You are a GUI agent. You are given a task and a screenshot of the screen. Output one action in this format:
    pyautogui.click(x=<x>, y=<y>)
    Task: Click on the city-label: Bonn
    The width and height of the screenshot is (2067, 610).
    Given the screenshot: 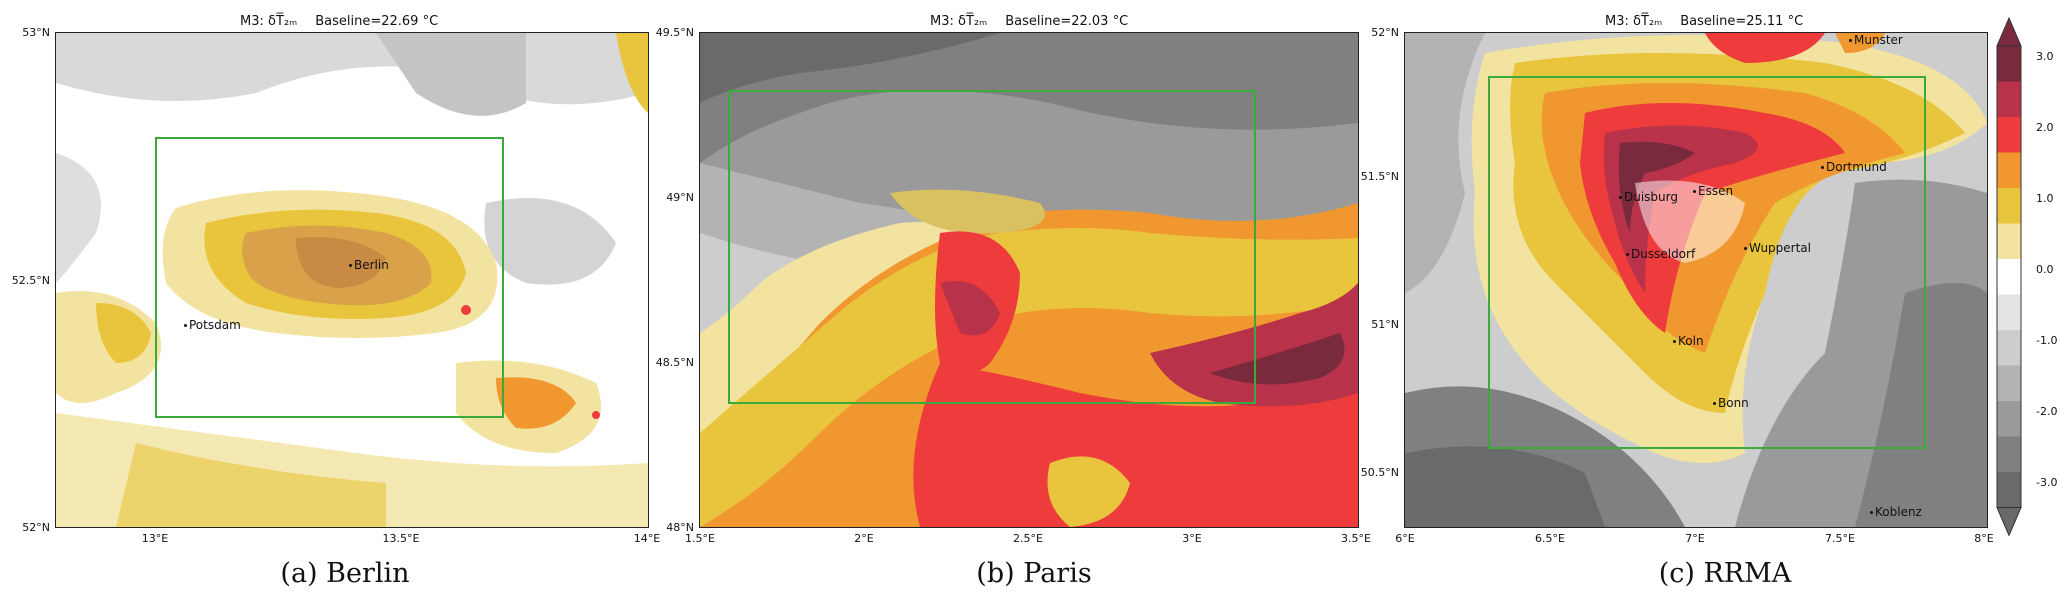 What is the action you would take?
    pyautogui.click(x=1731, y=403)
    